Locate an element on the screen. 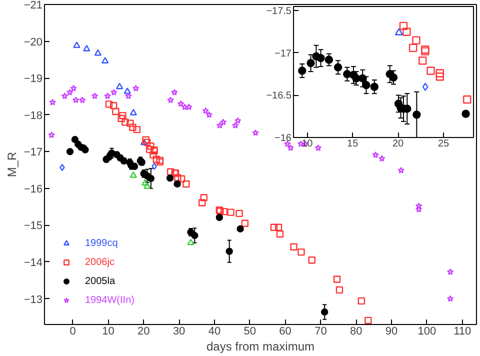  legend-label: 1994W(IIn) is located at coordinates (109, 300).